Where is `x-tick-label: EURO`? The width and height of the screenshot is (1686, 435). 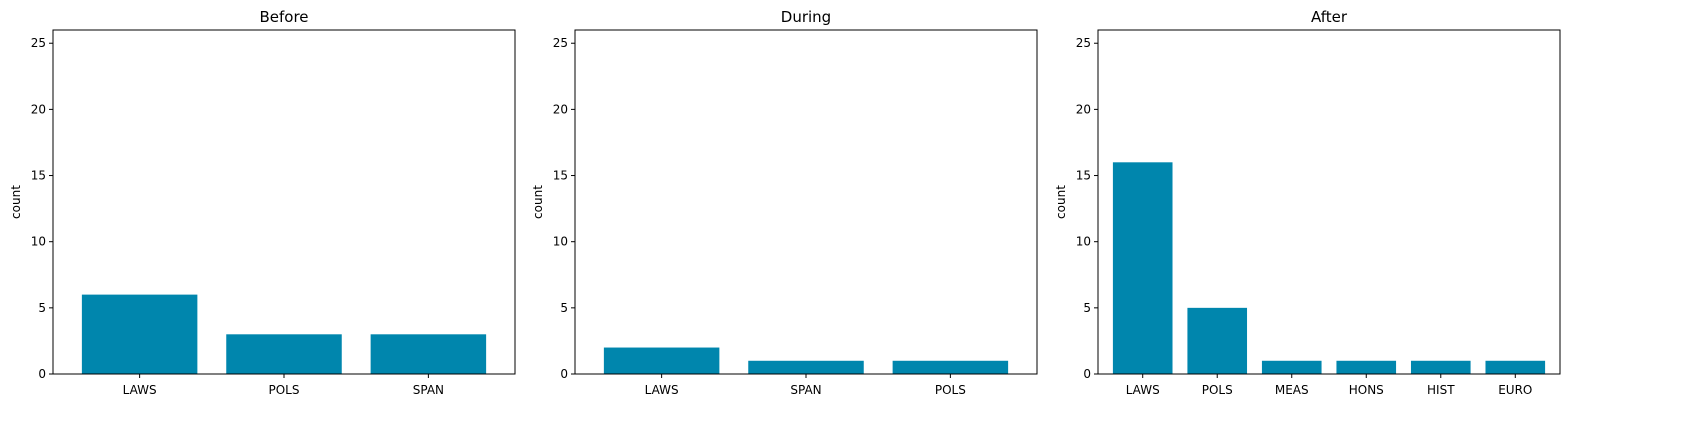
x-tick-label: EURO is located at coordinates (1515, 390).